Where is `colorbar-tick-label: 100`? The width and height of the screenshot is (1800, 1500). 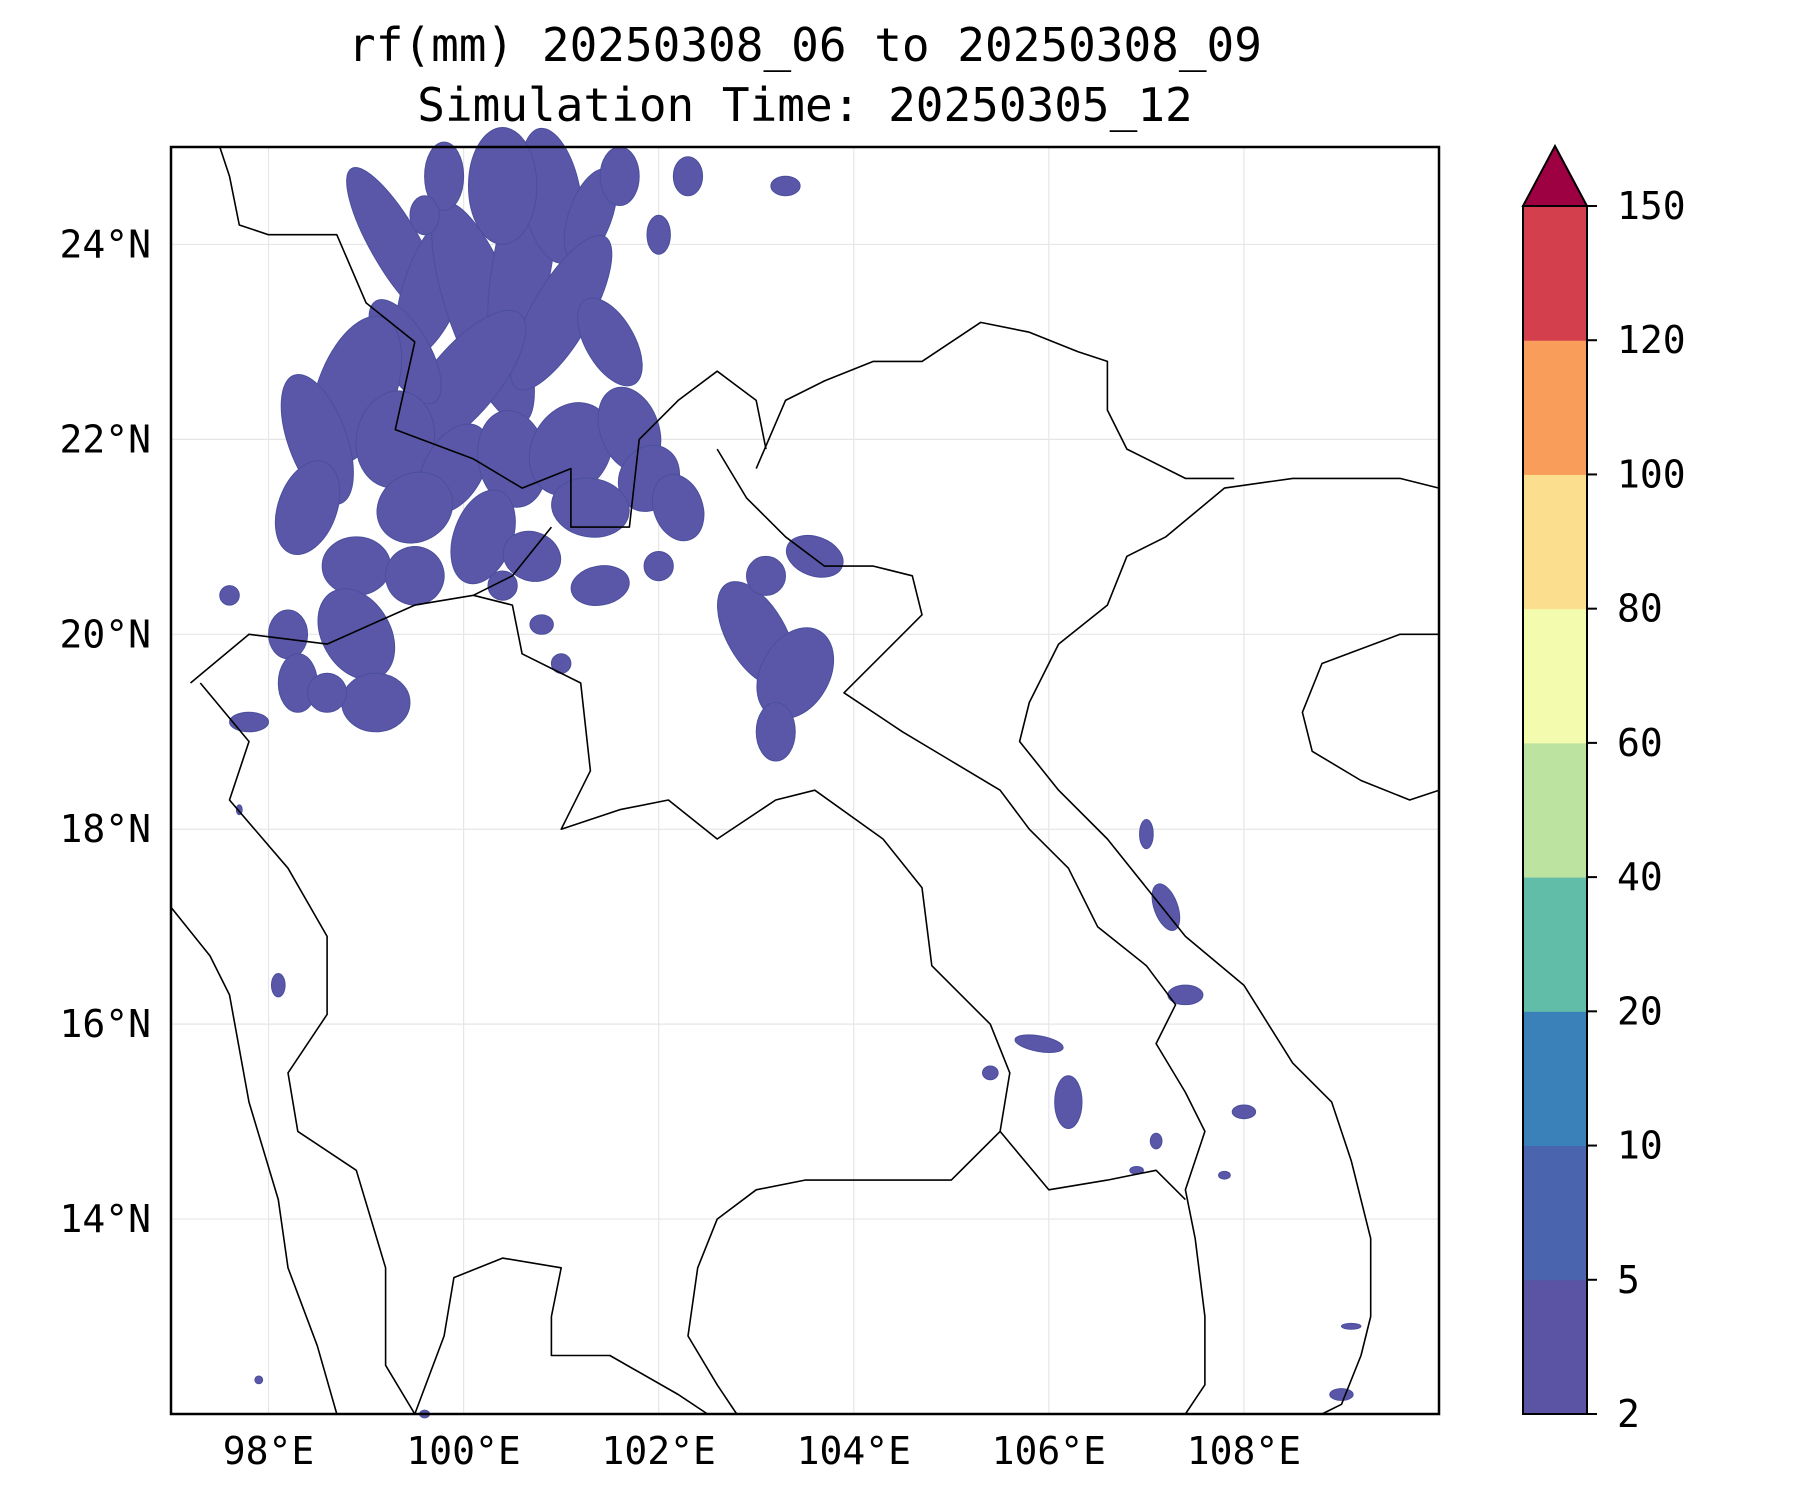 colorbar-tick-label: 100 is located at coordinates (1651, 474).